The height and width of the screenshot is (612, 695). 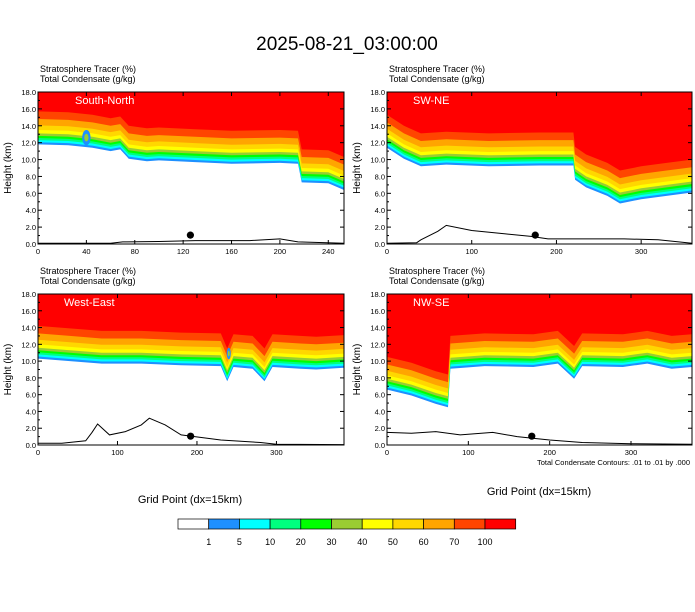 What do you see at coordinates (183, 251) in the screenshot?
I see `x-tick-label: 120` at bounding box center [183, 251].